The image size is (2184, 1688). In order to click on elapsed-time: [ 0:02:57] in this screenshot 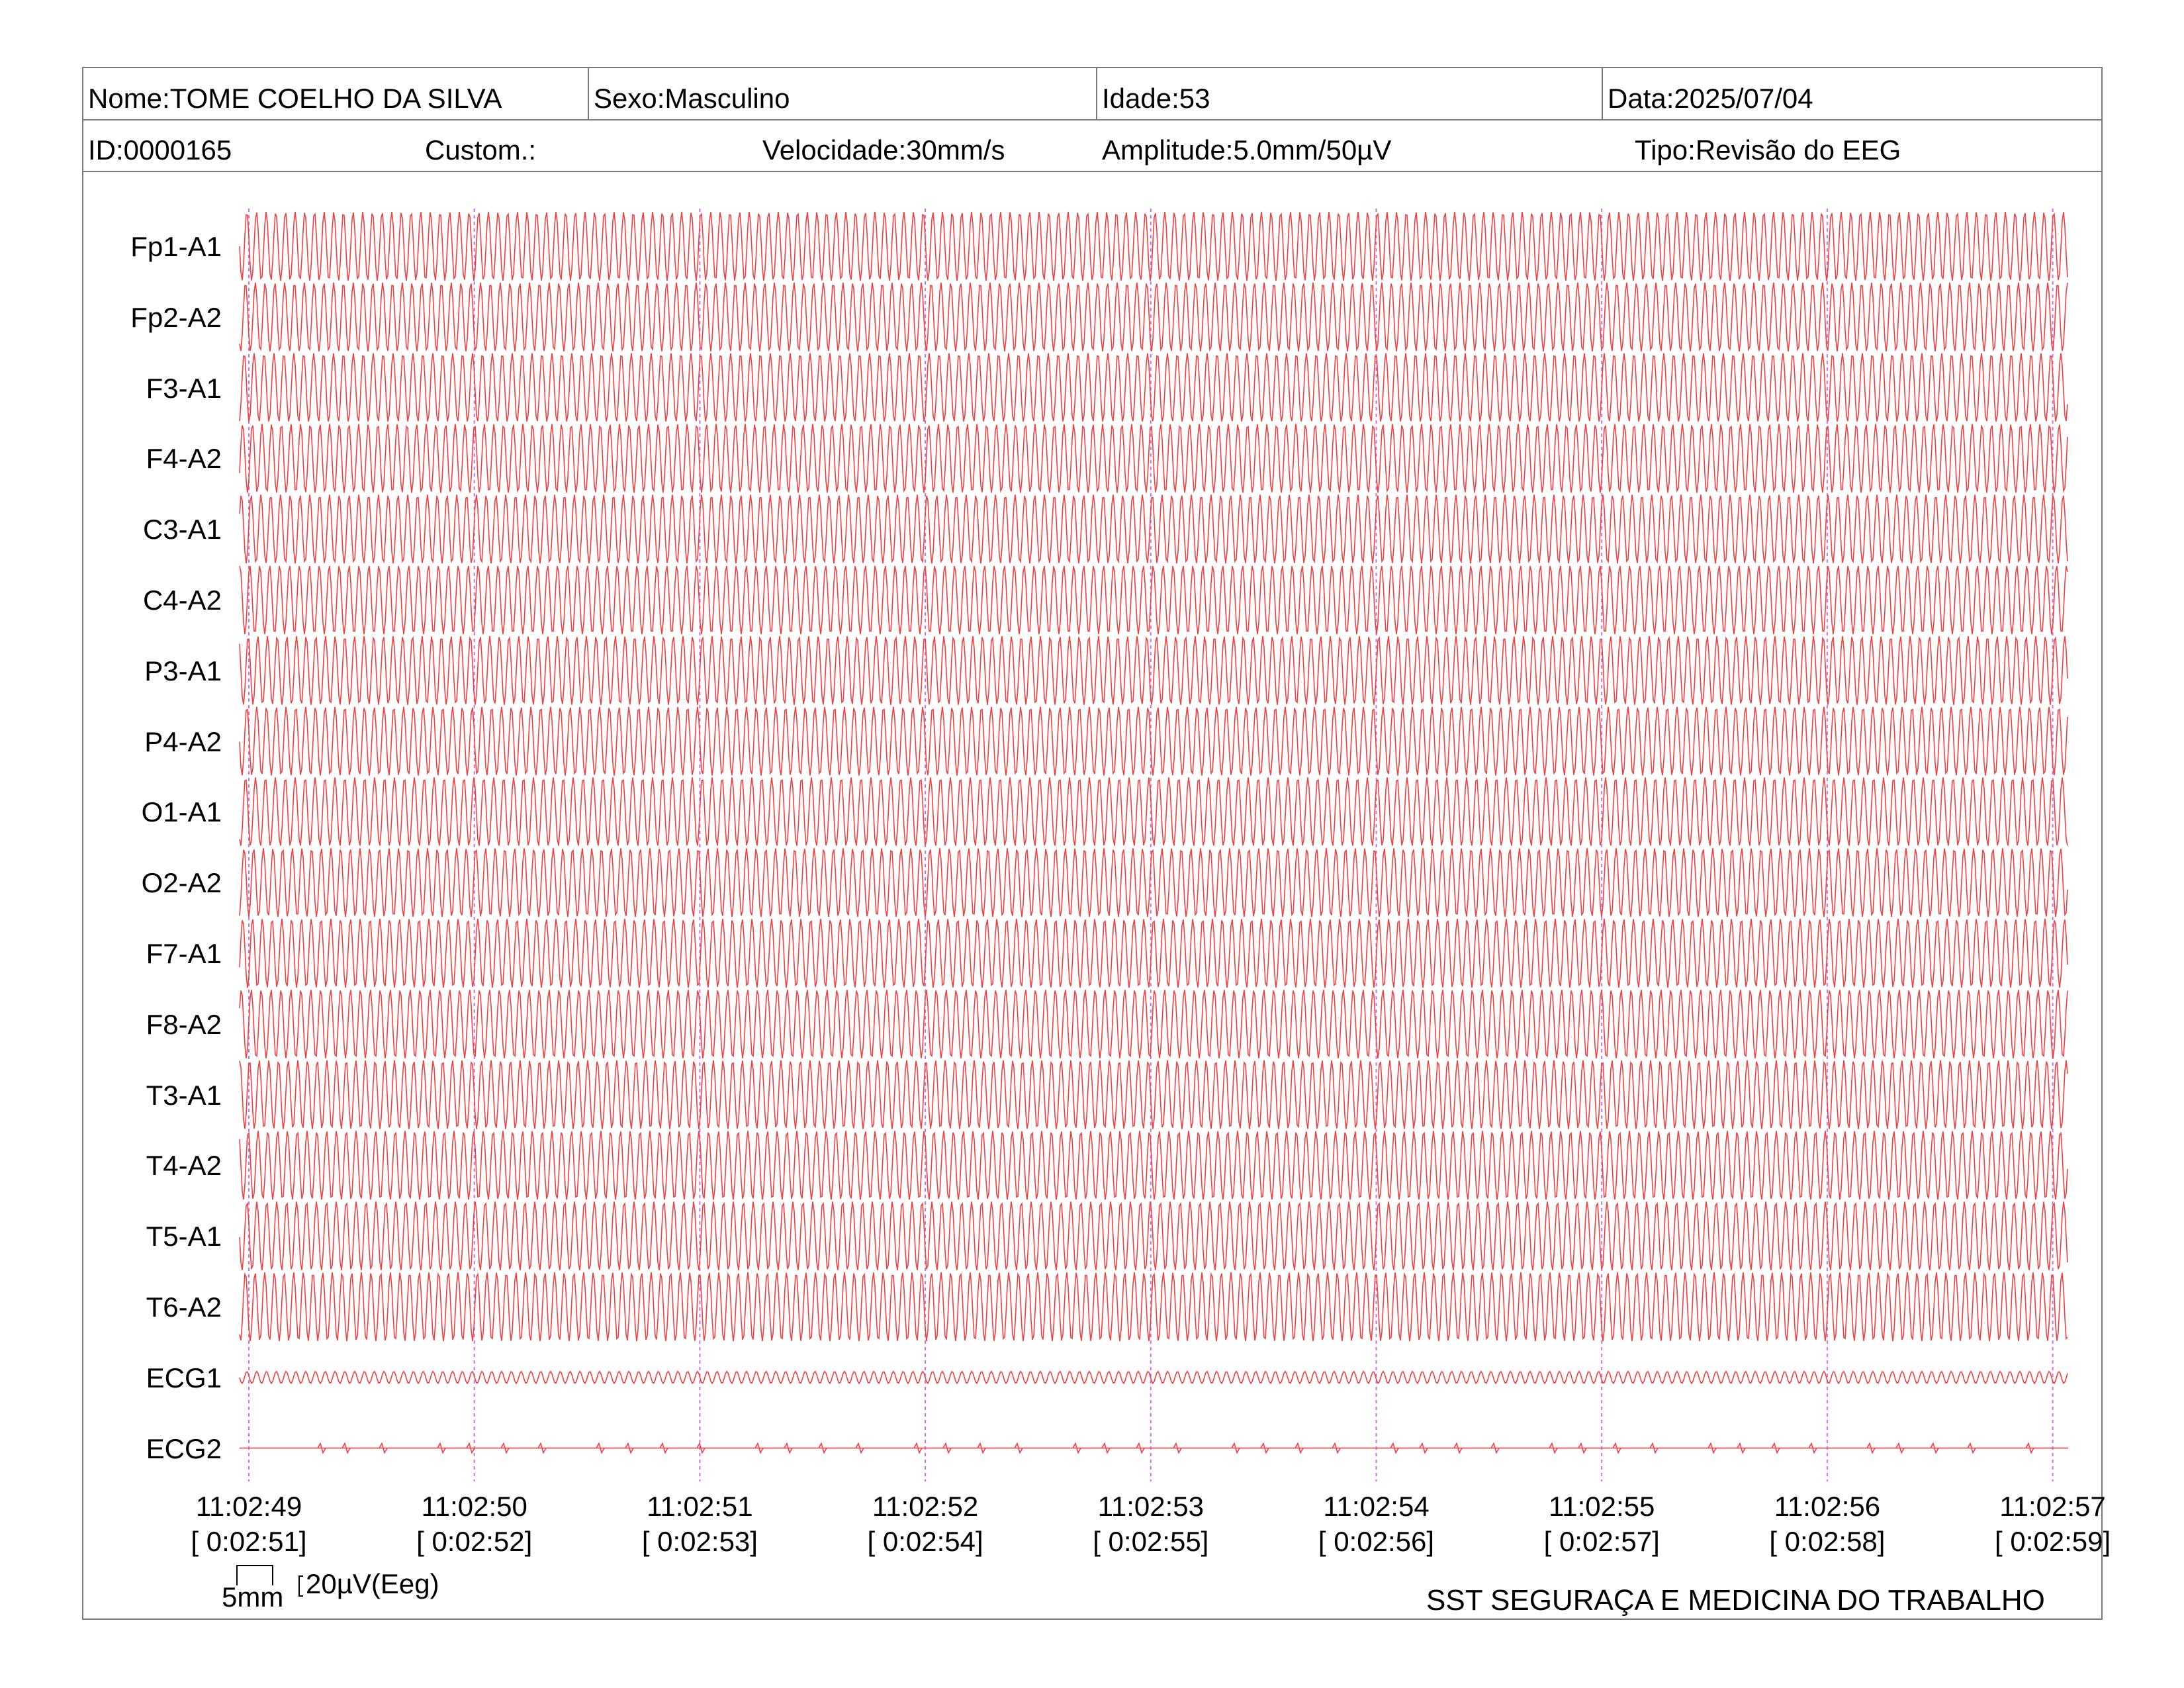, I will do `click(1601, 1541)`.